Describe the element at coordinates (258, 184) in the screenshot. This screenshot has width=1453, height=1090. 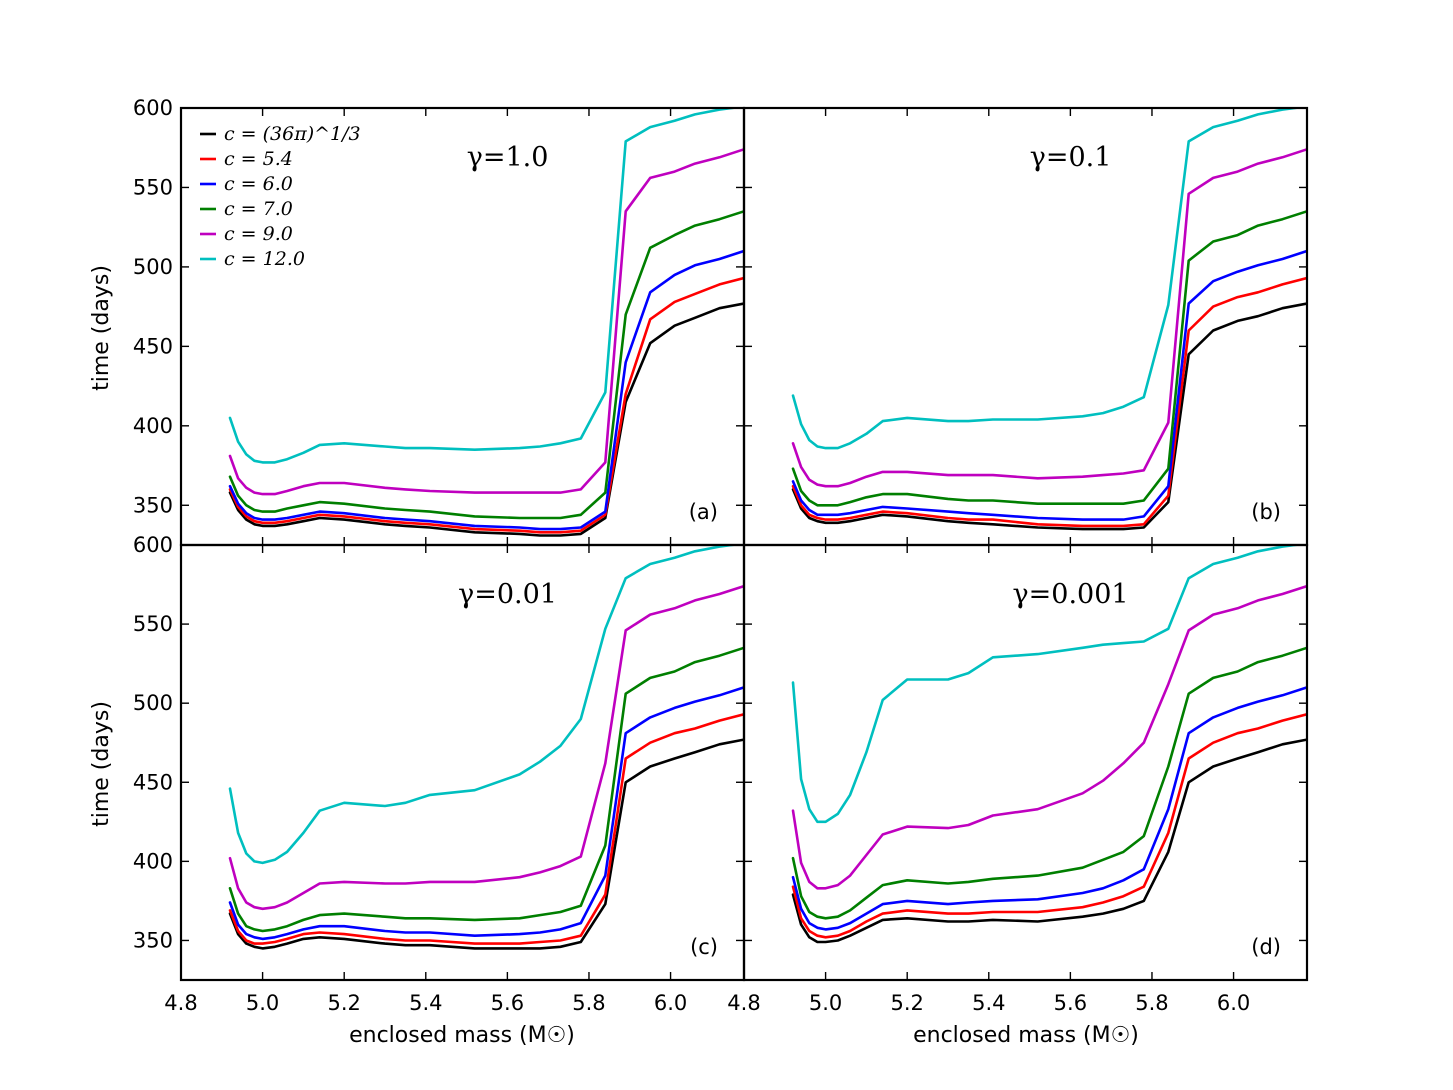
I see `legend-label: c = 6.0` at that location.